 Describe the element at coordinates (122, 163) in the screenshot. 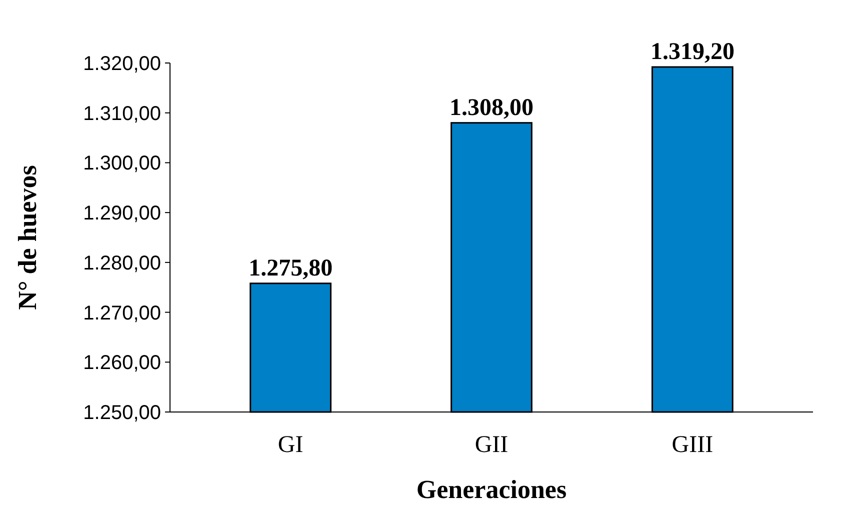

I see `y-tick-label: 1.300,00` at that location.